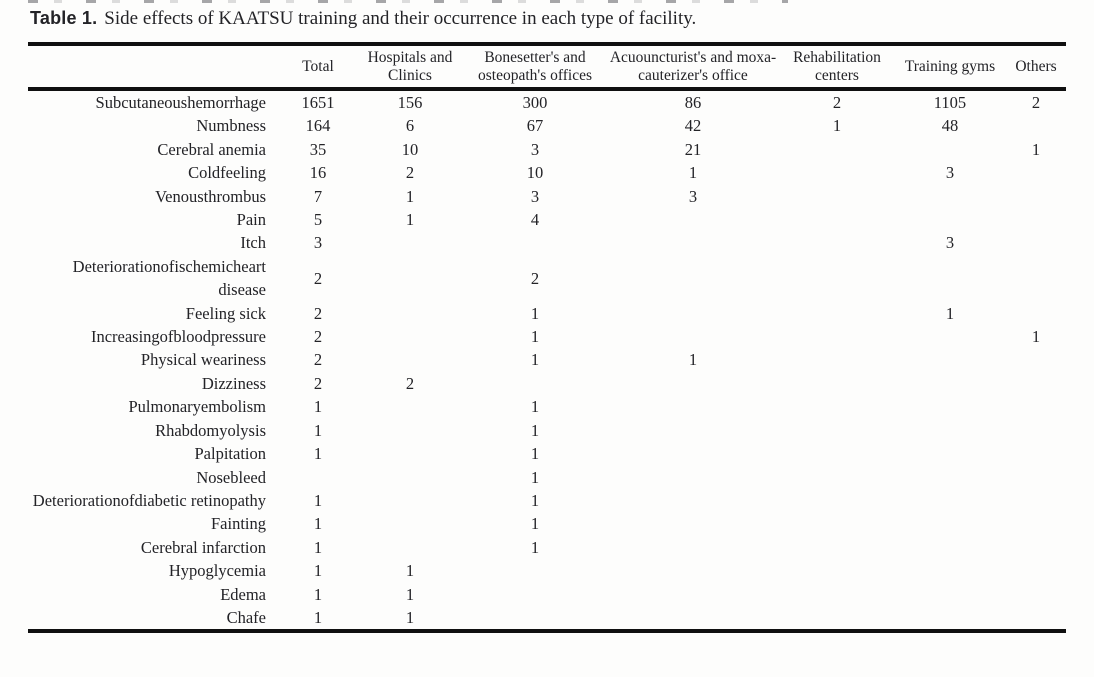 The image size is (1094, 677). Describe the element at coordinates (180, 102) in the screenshot. I see `row-label: Subcutaneoushemorrhage` at that location.